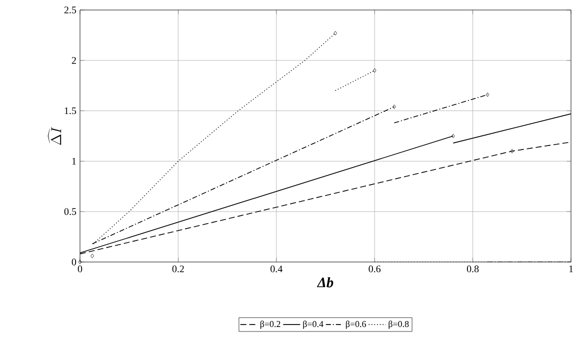  Describe the element at coordinates (374, 269) in the screenshot. I see `x-tick-label: 0.6` at that location.